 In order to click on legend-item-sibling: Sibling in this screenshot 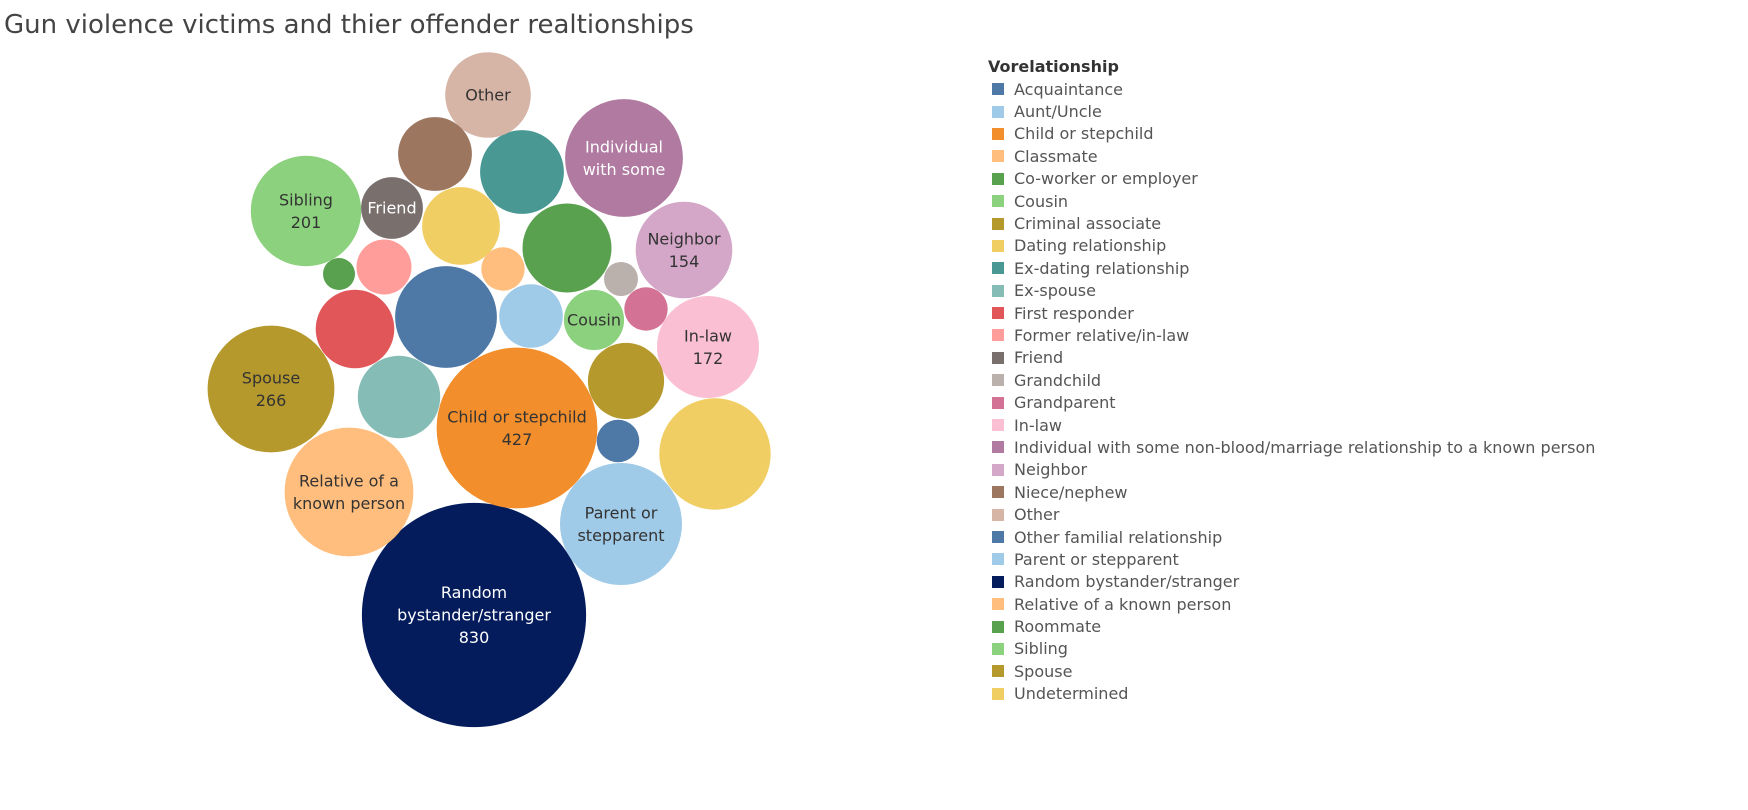, I will do `click(1291, 649)`.